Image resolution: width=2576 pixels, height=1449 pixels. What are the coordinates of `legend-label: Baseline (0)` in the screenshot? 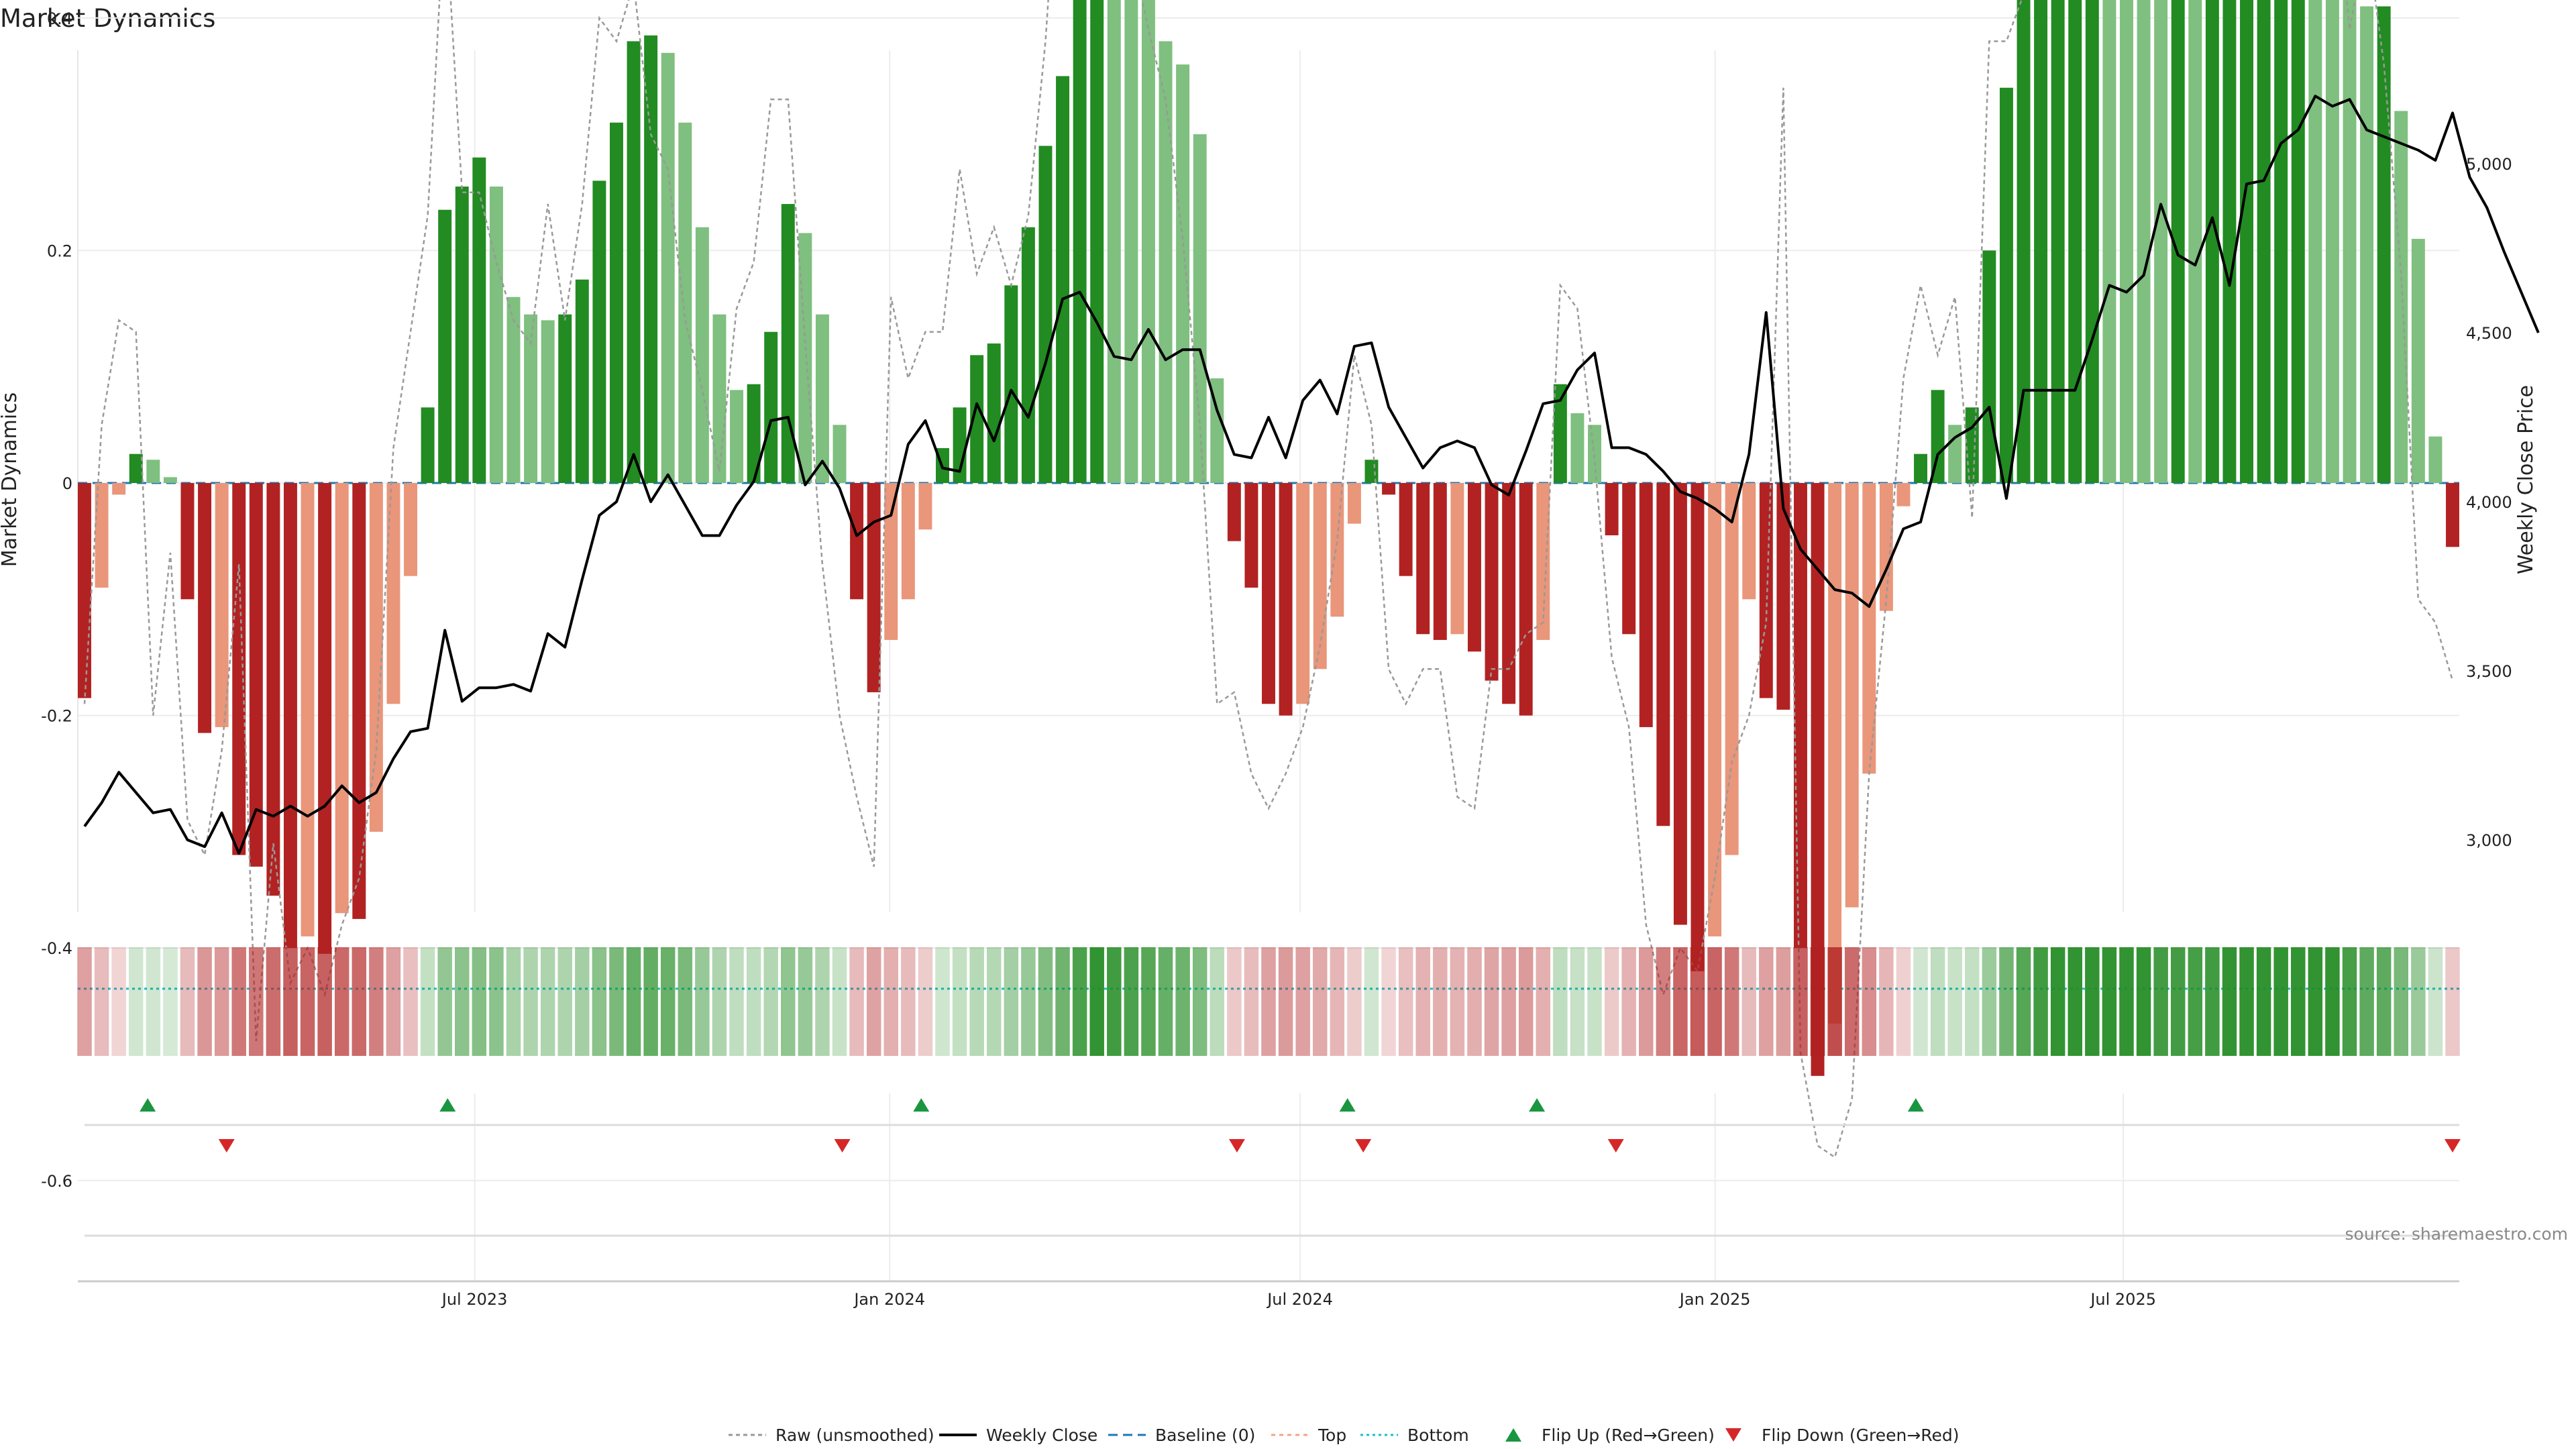 It's located at (1205, 1435).